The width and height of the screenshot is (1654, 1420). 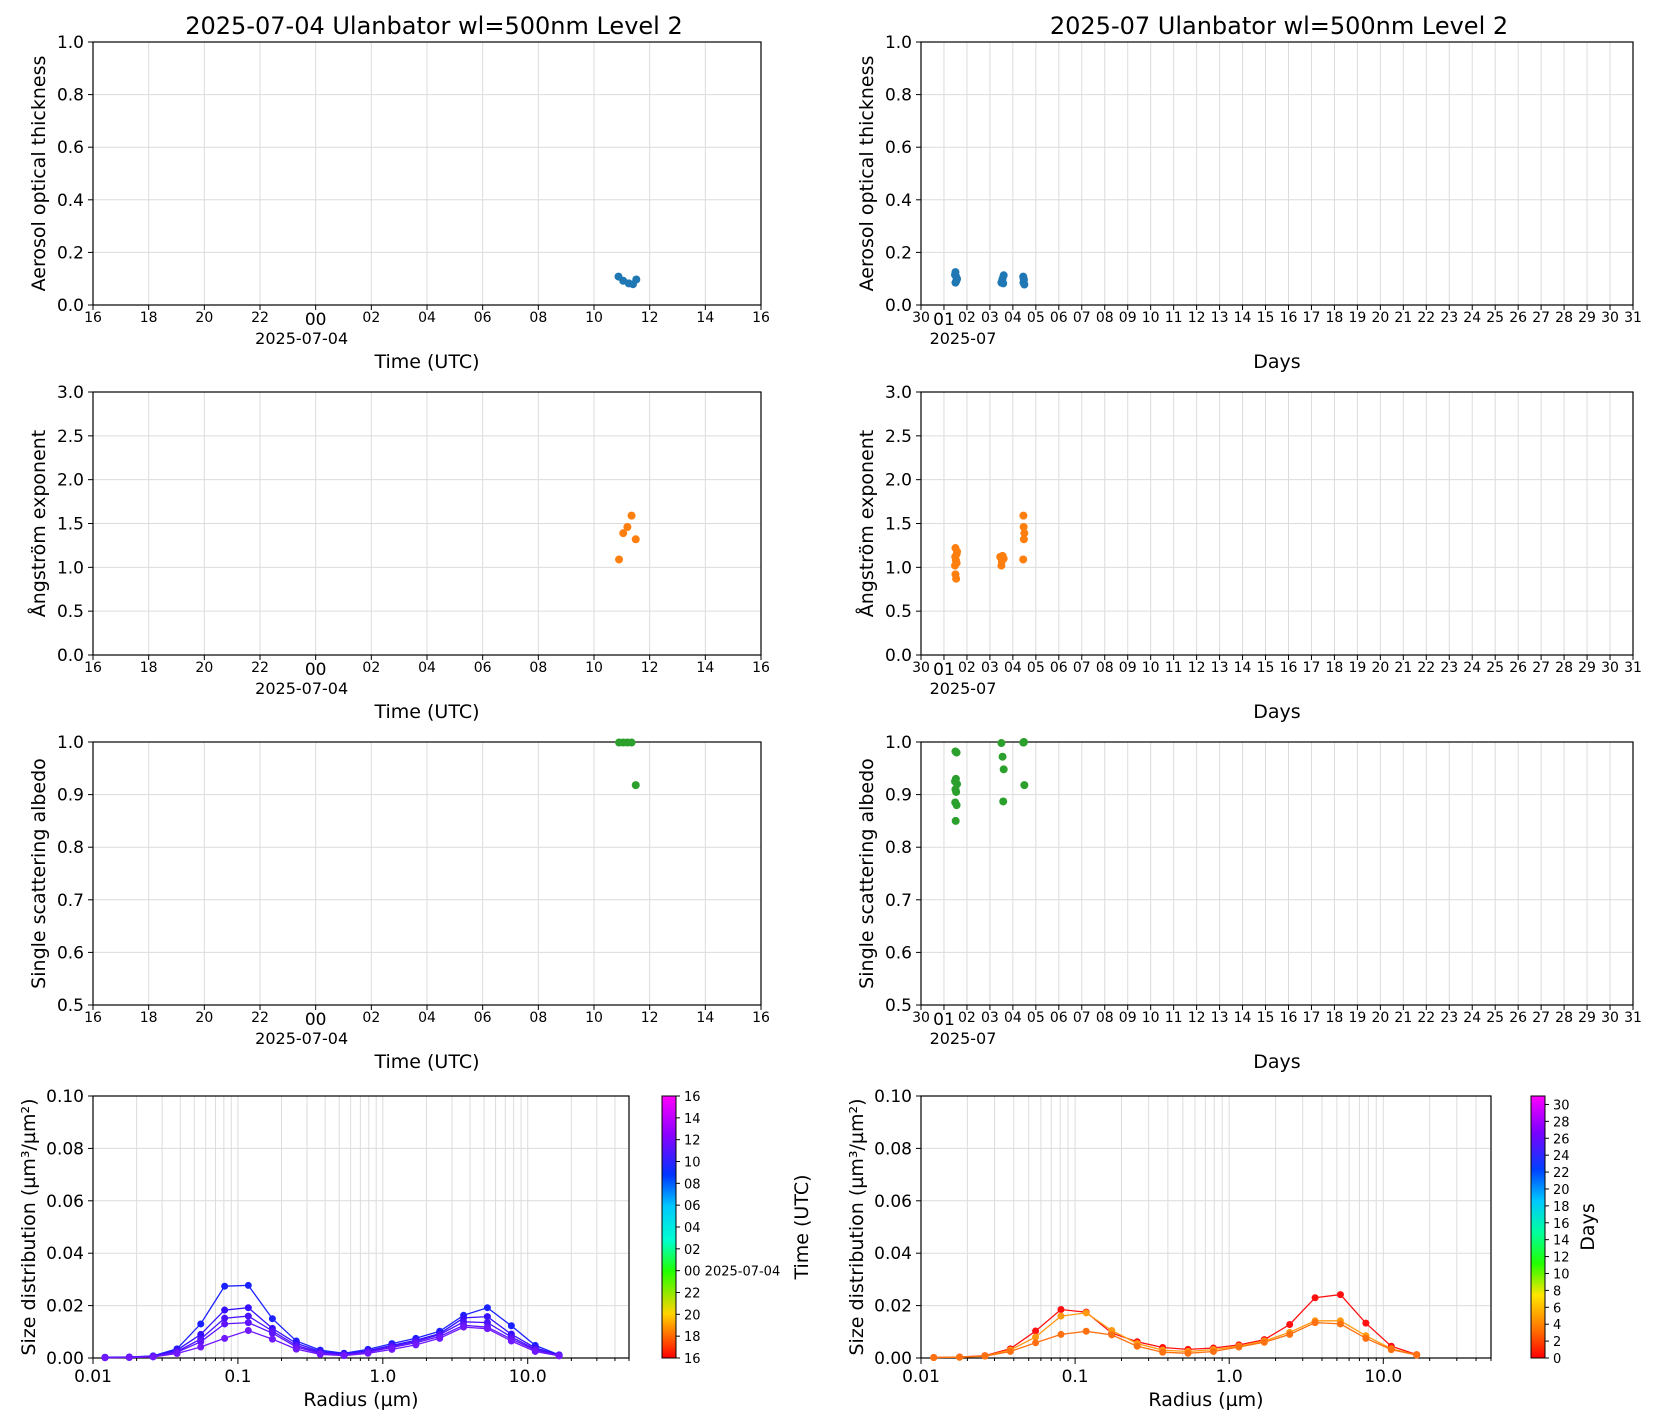 What do you see at coordinates (1220, 318) in the screenshot?
I see `x-tick-label: 13` at bounding box center [1220, 318].